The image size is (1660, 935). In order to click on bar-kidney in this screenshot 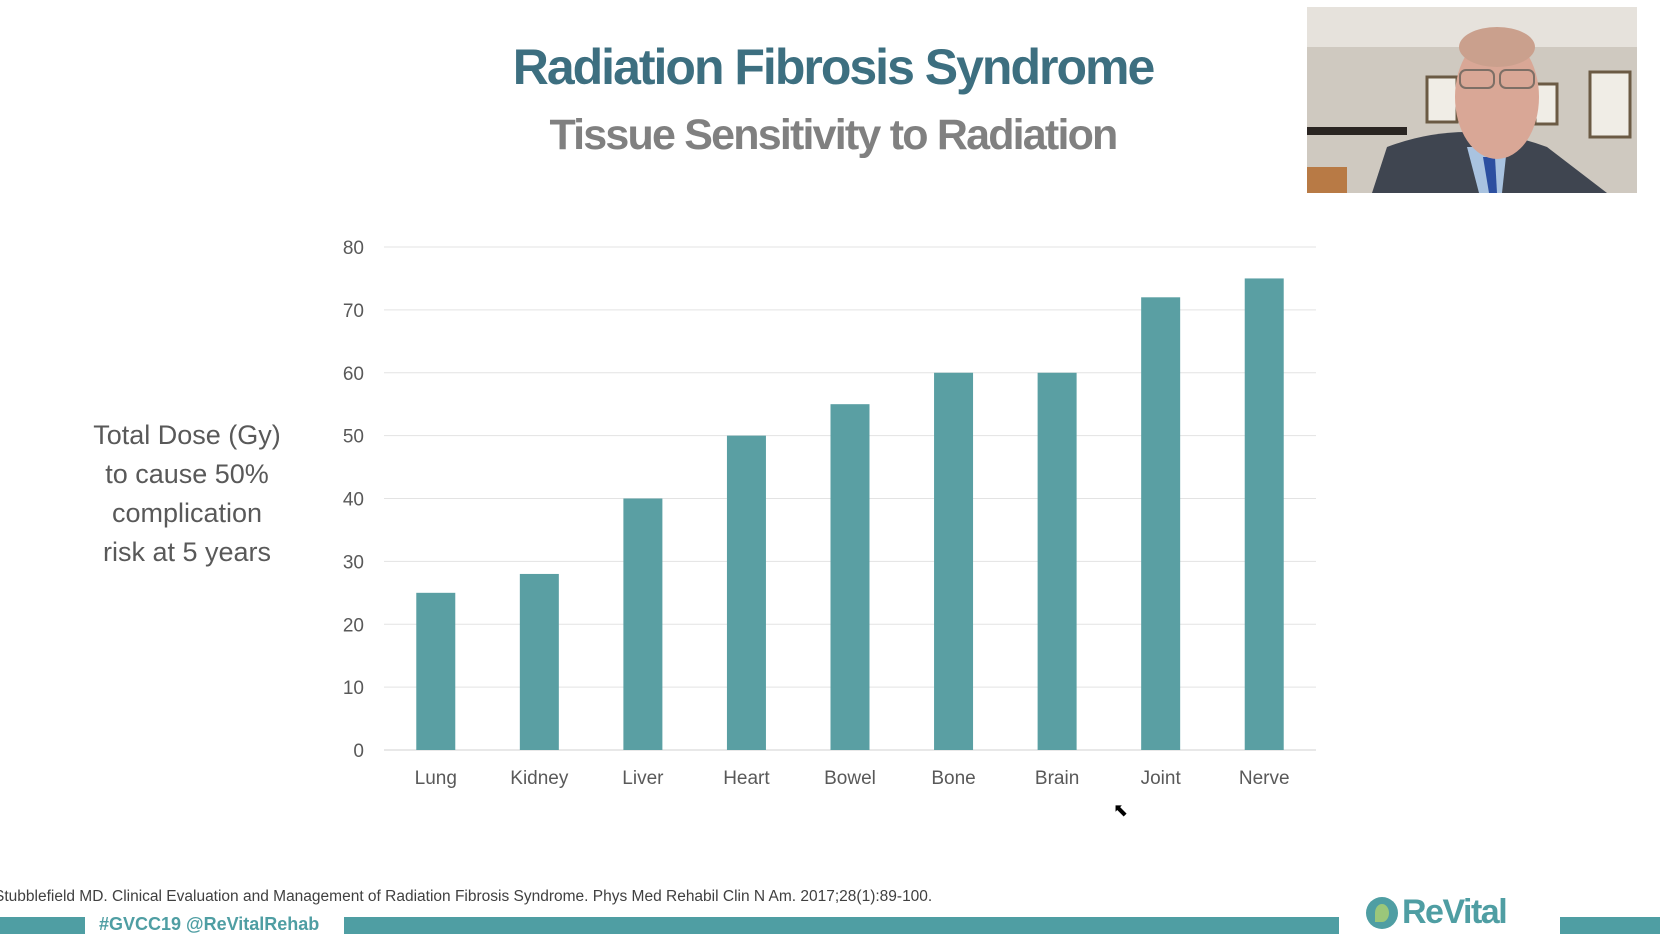, I will do `click(539, 661)`.